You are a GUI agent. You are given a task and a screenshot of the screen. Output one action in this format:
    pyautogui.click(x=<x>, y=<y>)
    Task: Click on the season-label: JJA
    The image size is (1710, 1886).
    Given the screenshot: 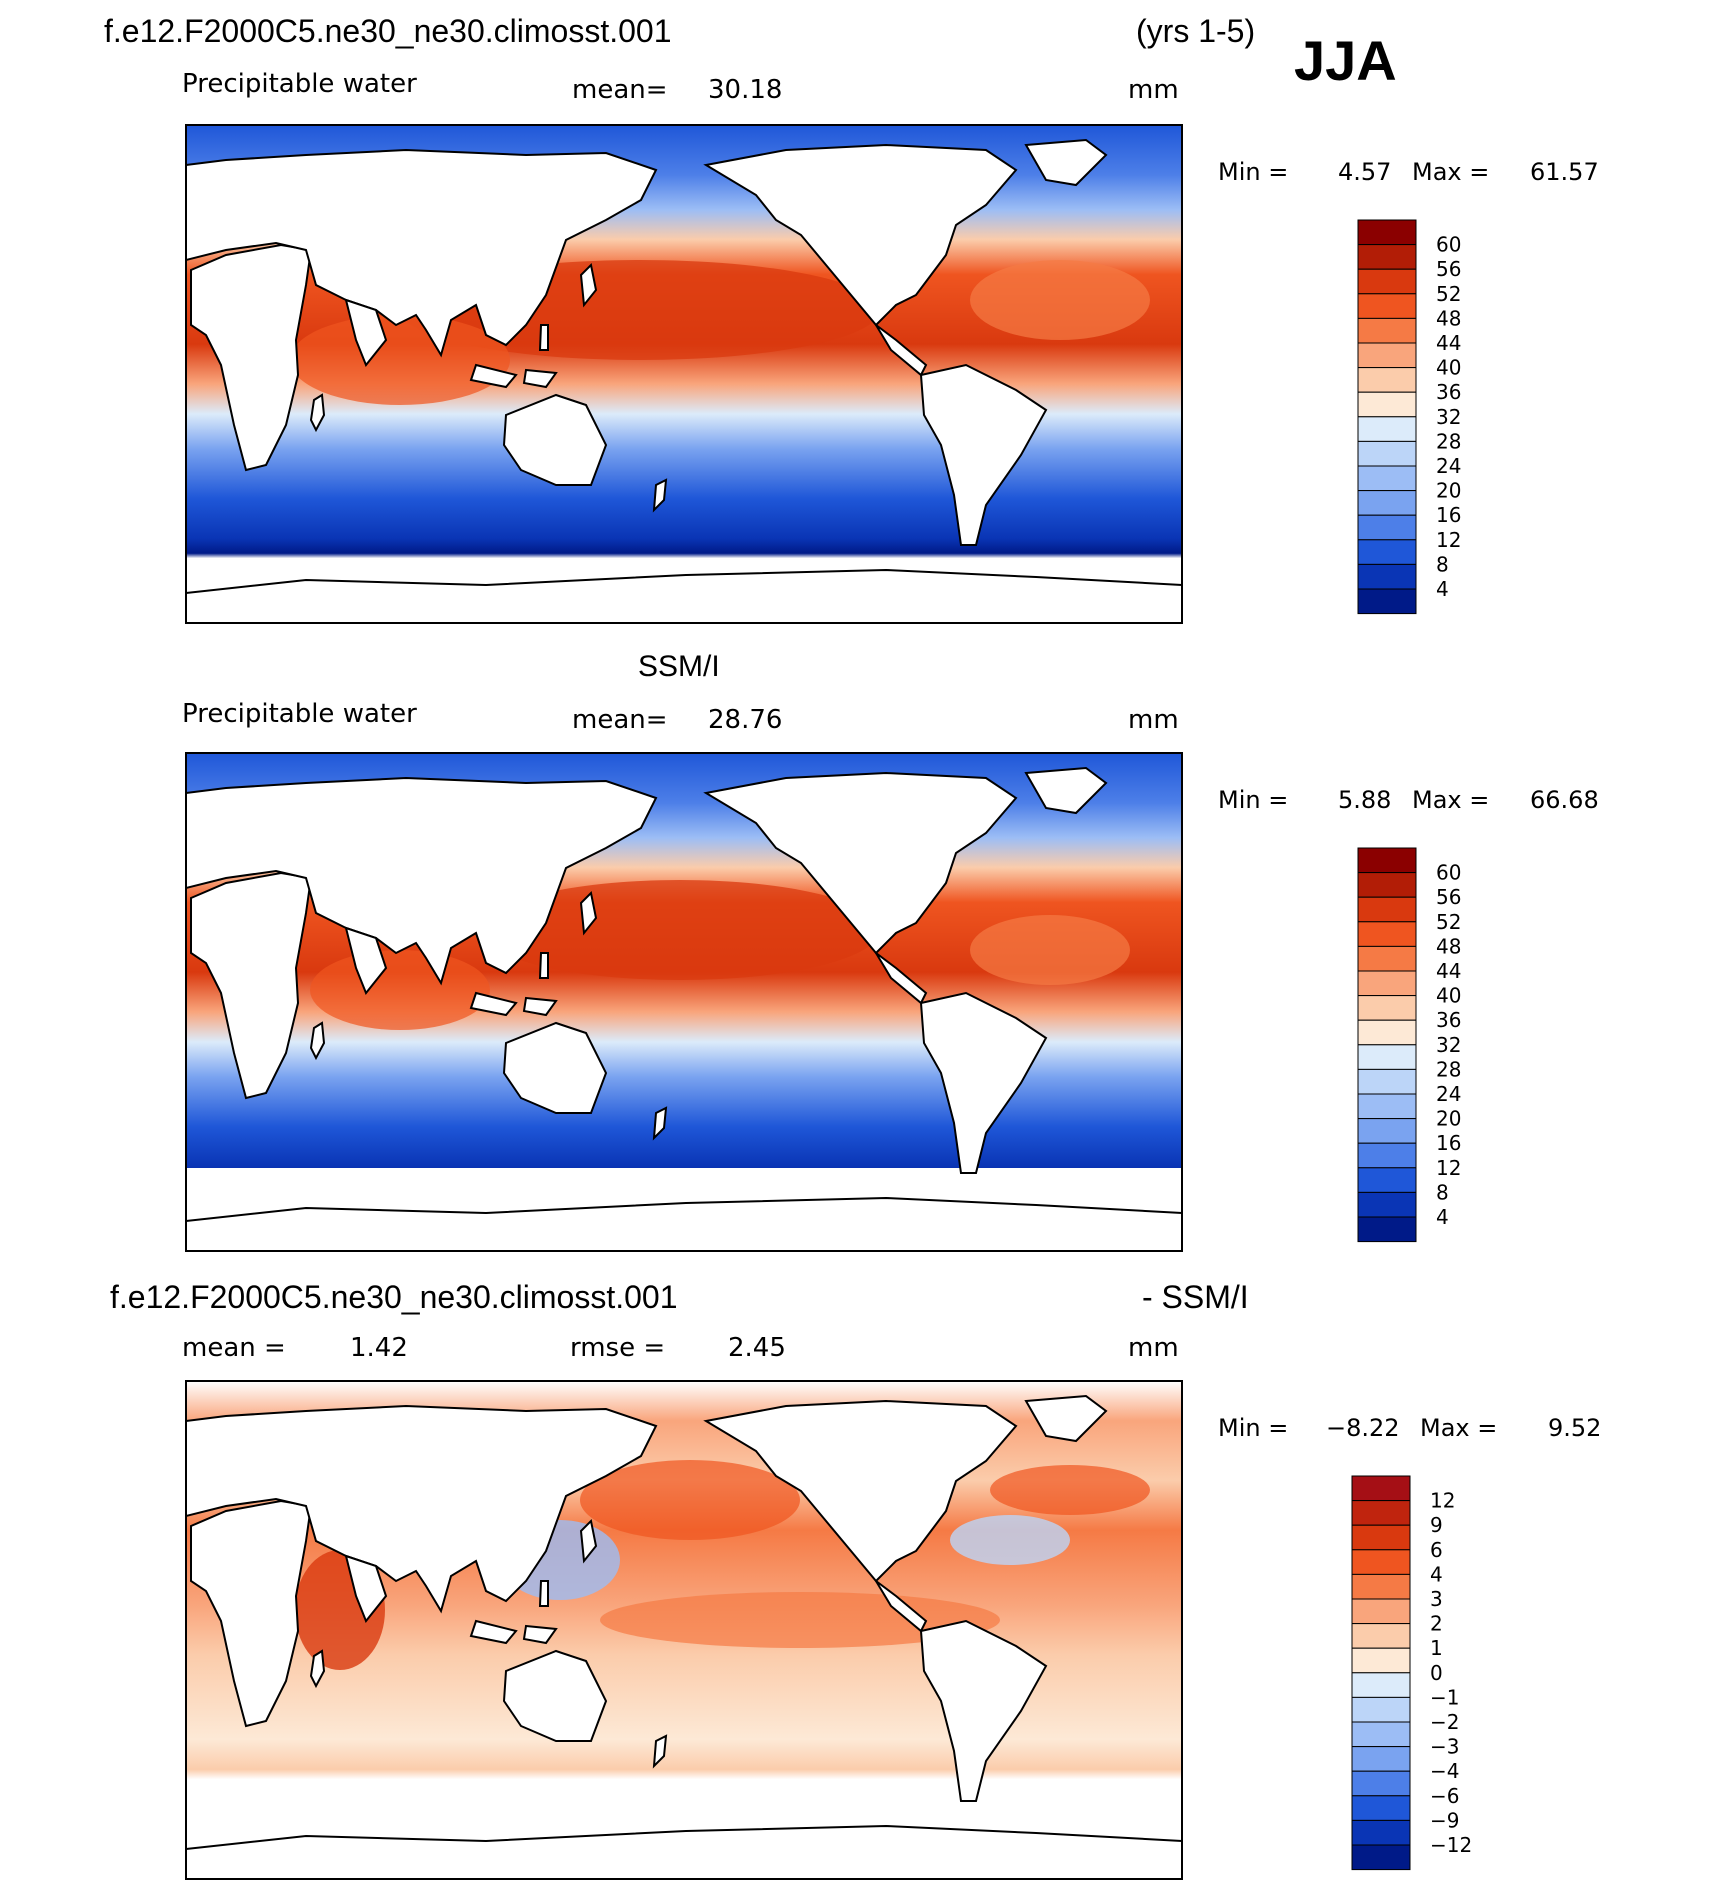 What is the action you would take?
    pyautogui.click(x=1345, y=60)
    